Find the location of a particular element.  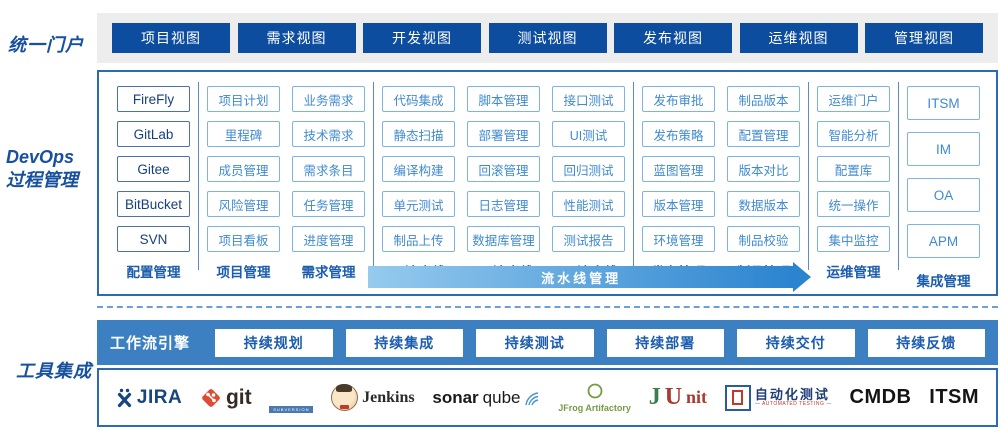

git-logo-text: git is located at coordinates (238, 397).